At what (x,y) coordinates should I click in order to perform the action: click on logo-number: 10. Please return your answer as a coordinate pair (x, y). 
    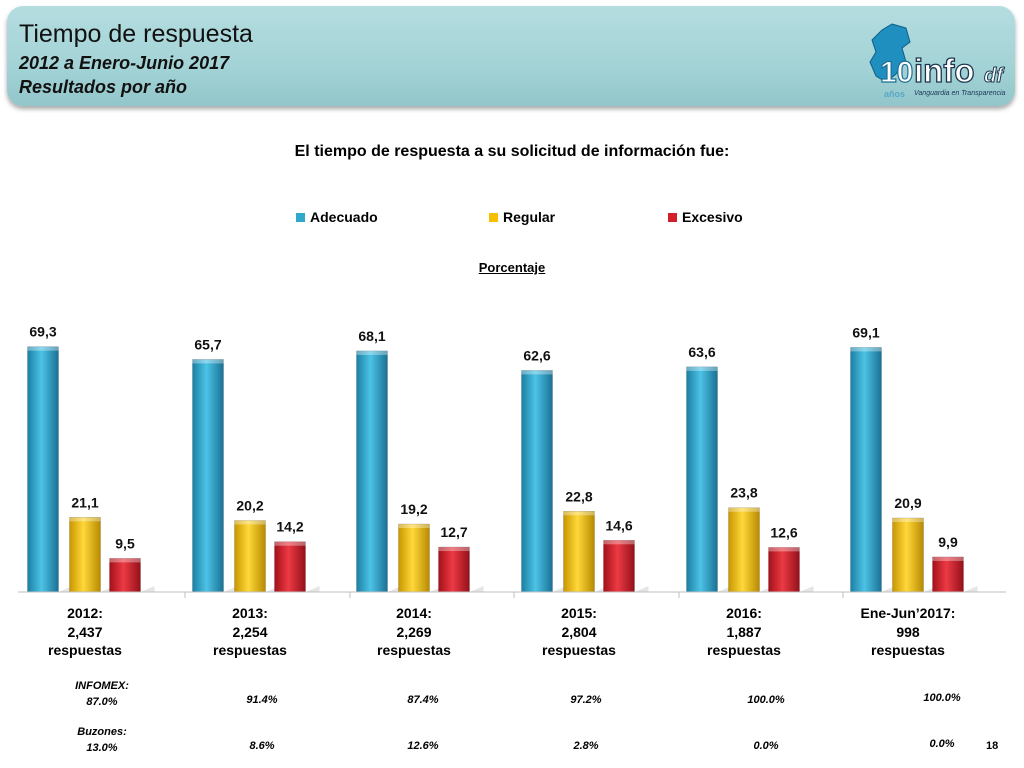
    Looking at the image, I should click on (896, 72).